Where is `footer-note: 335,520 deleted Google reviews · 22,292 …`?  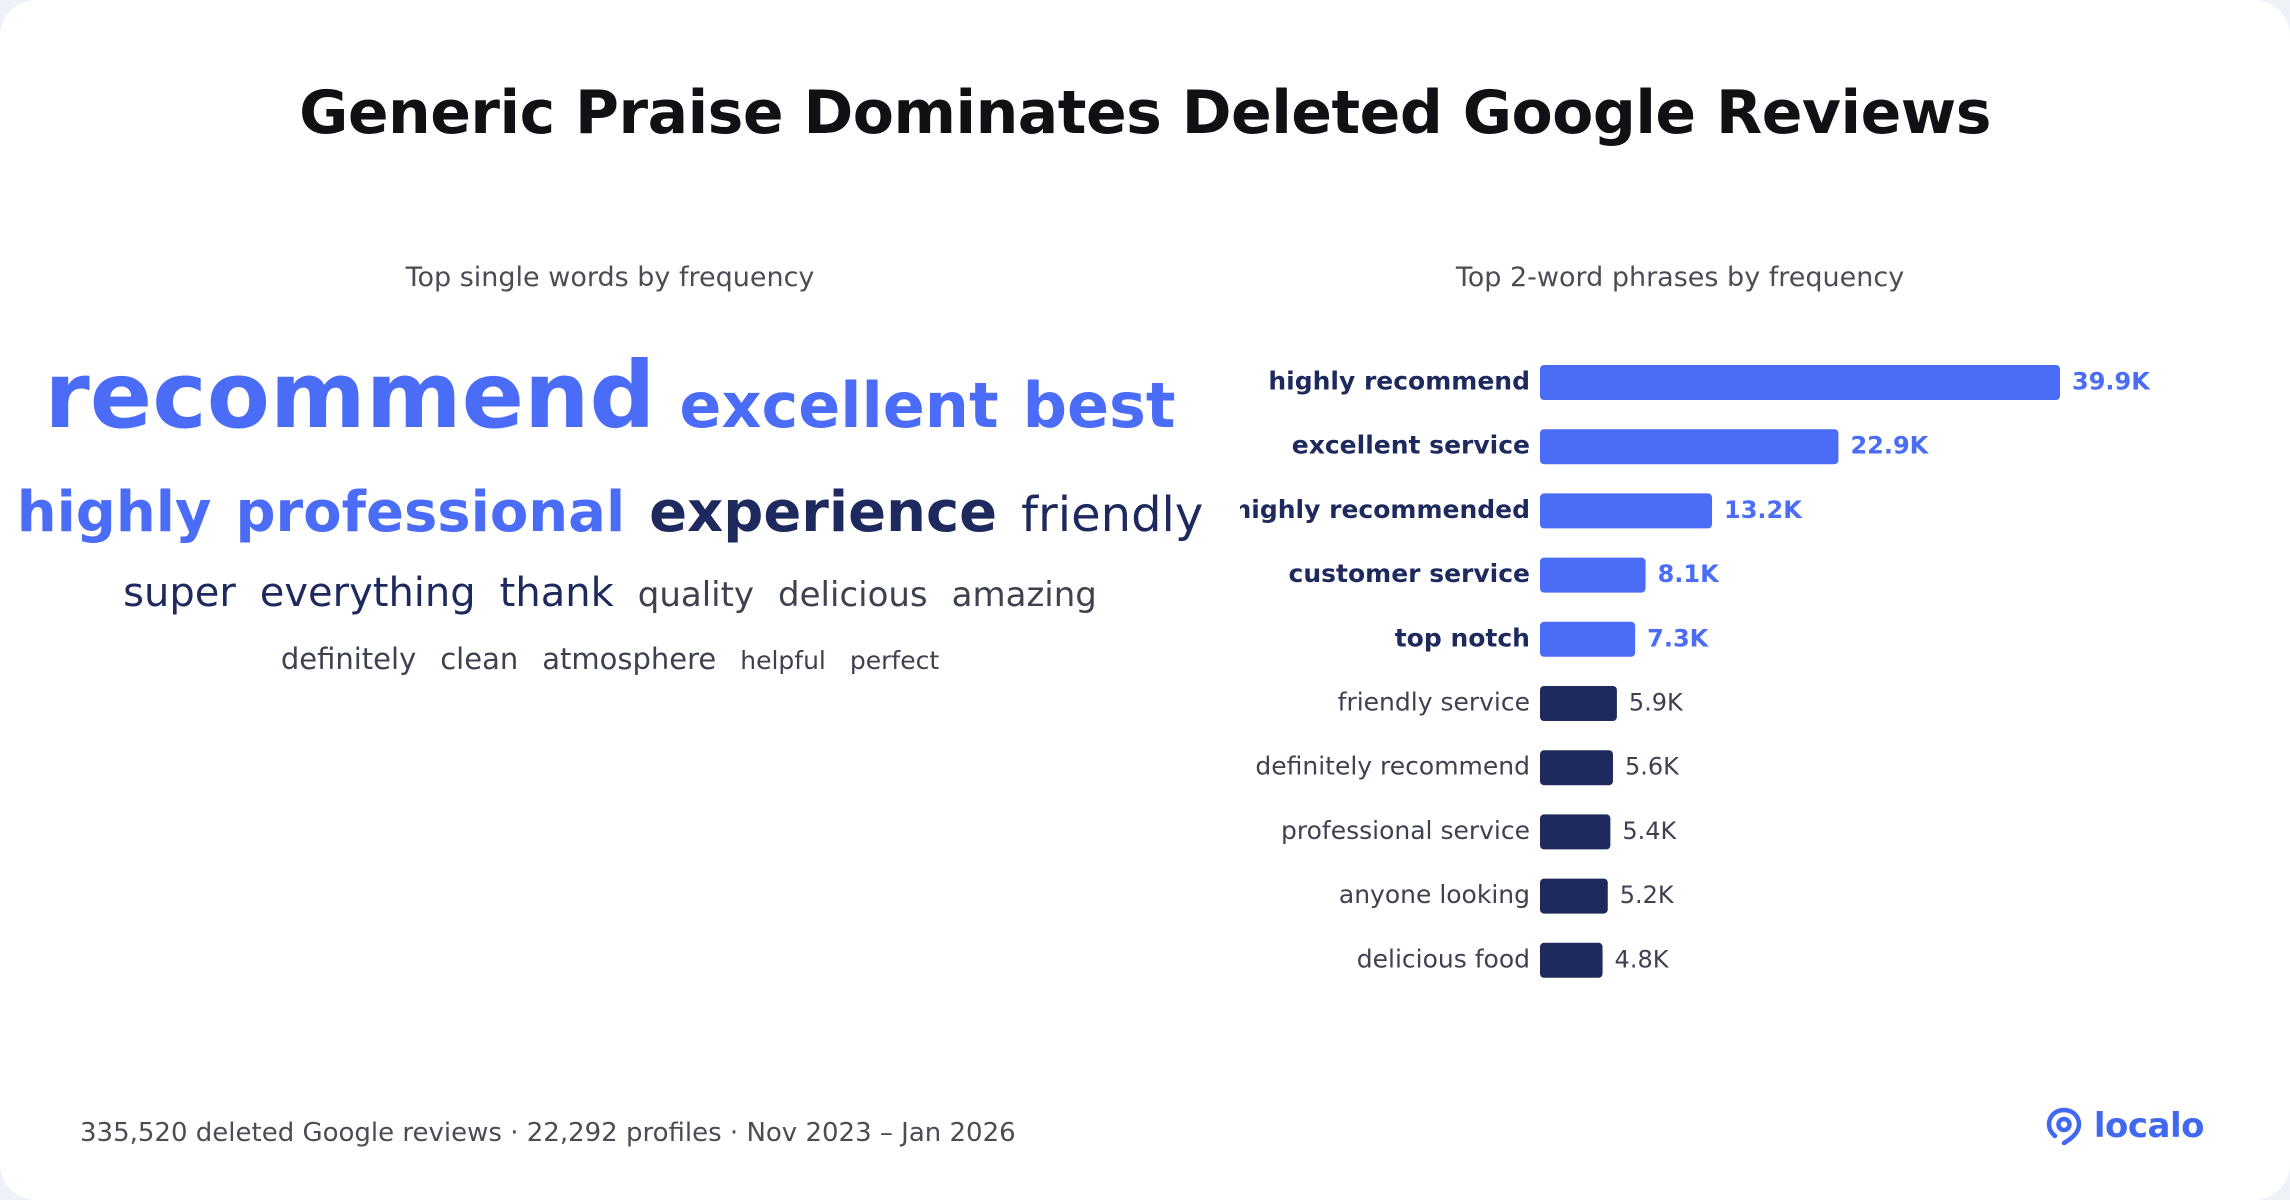 footer-note: 335,520 deleted Google reviews · 22,292 … is located at coordinates (548, 1133).